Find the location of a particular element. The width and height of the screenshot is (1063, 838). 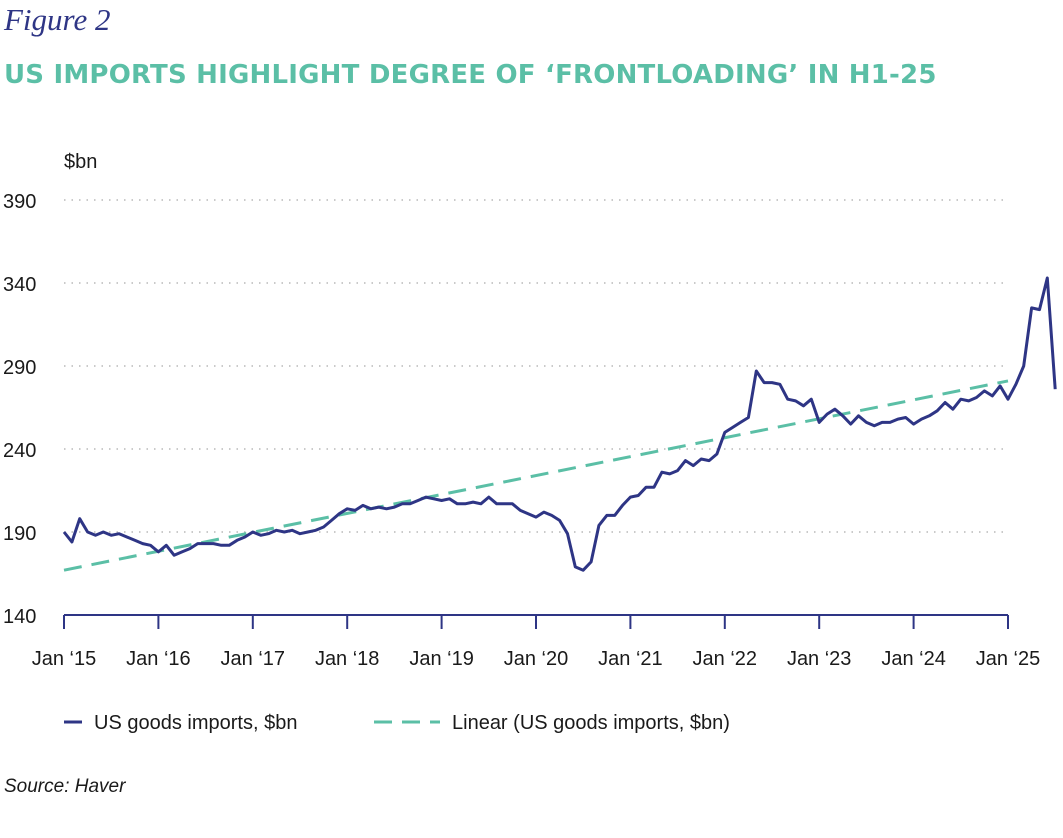

x-tick-label: Jan ‘23 is located at coordinates (819, 659).